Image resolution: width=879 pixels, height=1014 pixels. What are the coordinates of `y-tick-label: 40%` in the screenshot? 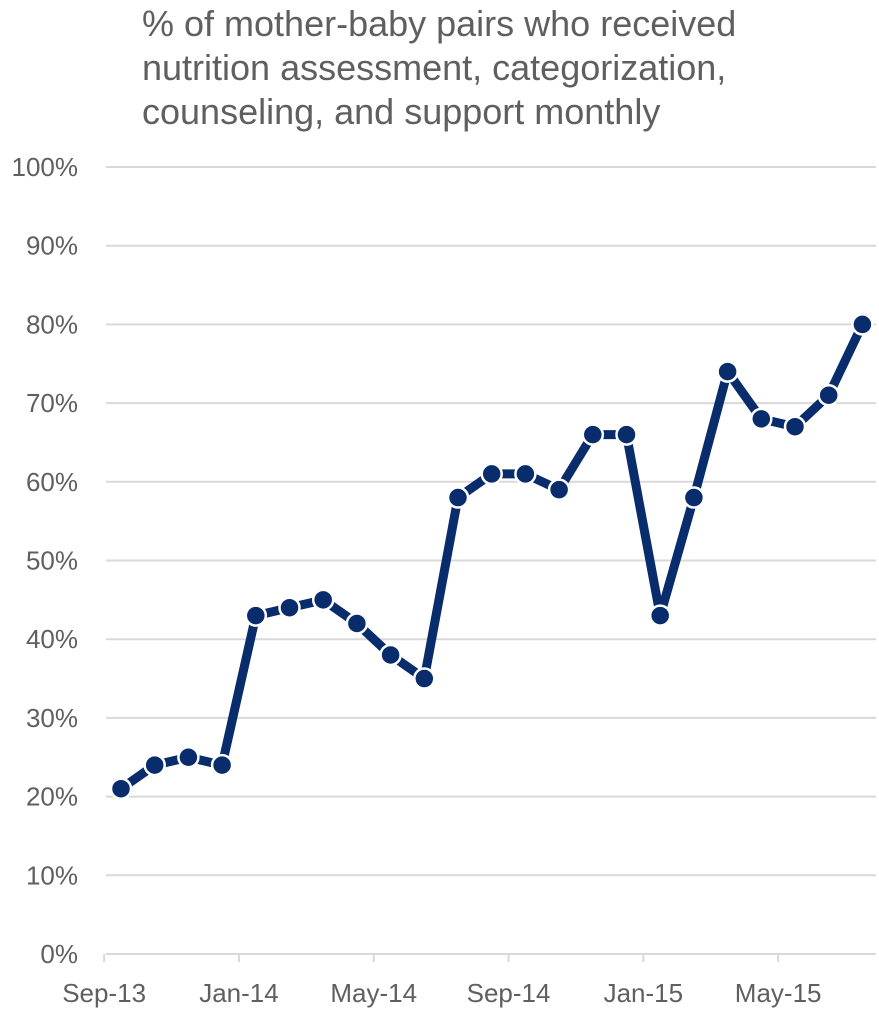 It's located at (52, 639).